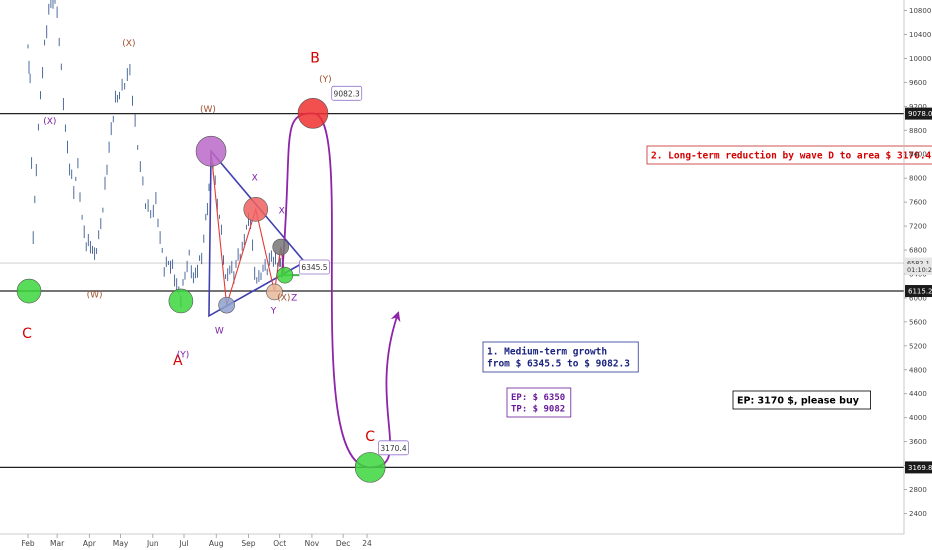 The width and height of the screenshot is (932, 550). What do you see at coordinates (219, 331) in the screenshot?
I see `wave-label-7: W` at bounding box center [219, 331].